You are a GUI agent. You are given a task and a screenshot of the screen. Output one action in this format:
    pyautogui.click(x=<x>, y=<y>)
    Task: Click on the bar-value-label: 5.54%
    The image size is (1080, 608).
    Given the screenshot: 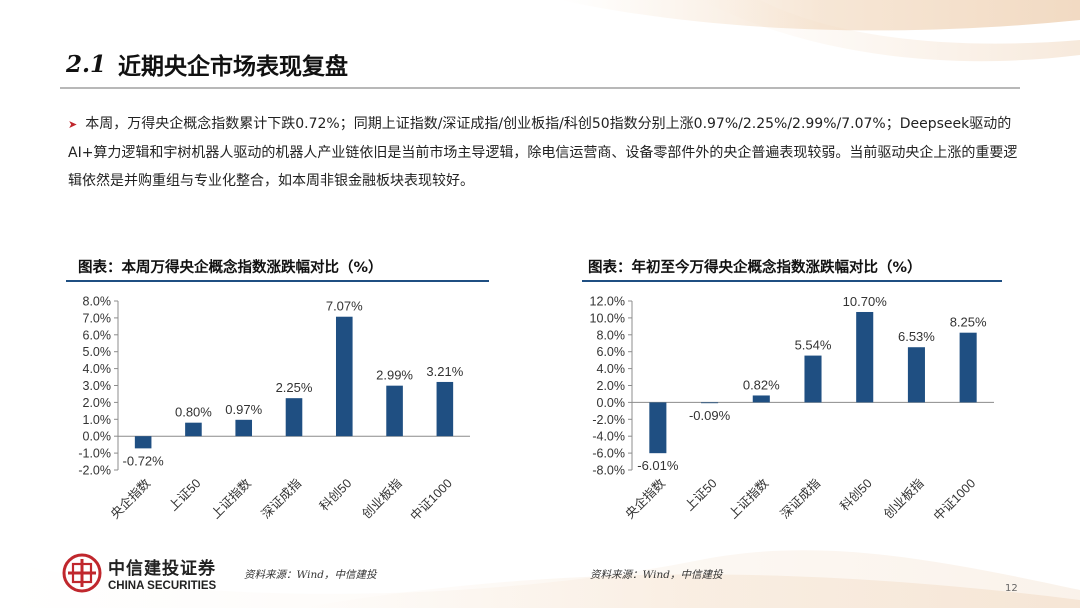 What is the action you would take?
    pyautogui.click(x=813, y=345)
    